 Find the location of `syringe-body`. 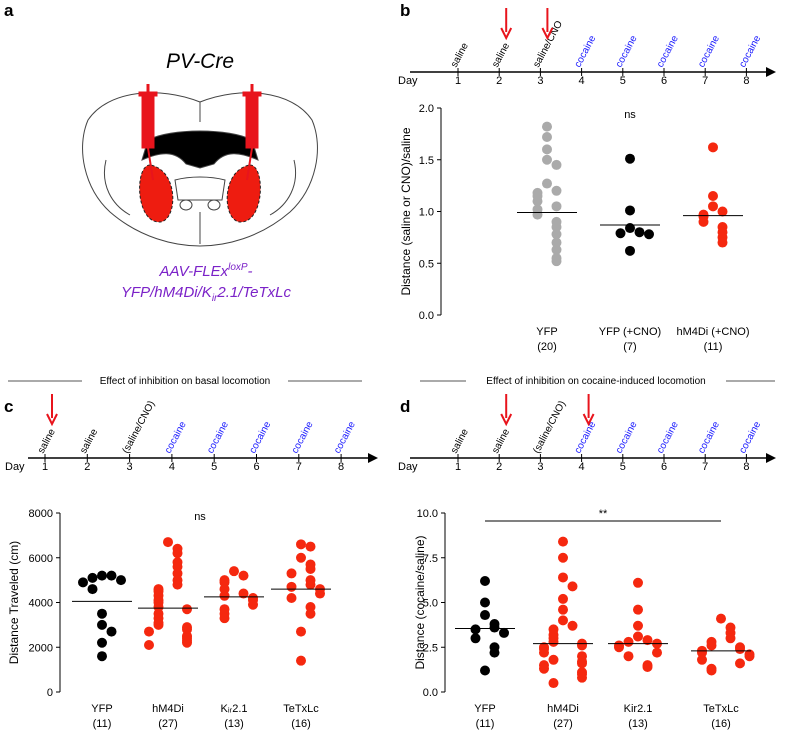

syringe-body is located at coordinates (148, 122).